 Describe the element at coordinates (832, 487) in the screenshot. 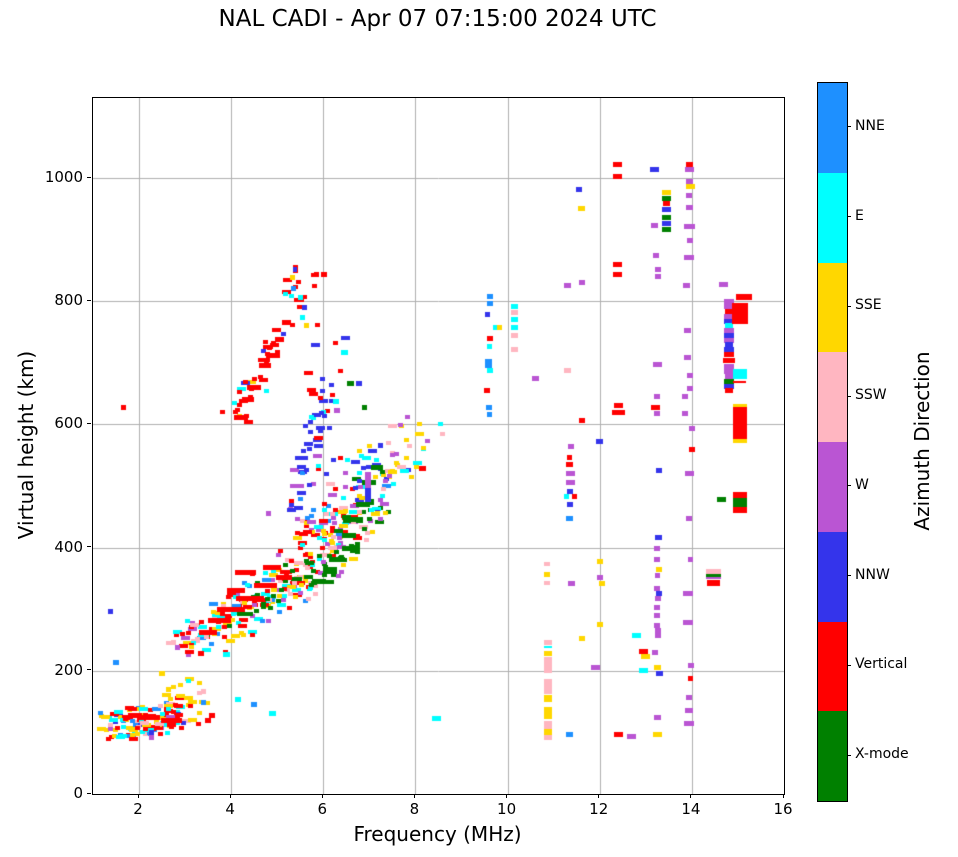

I see `colorbar-segment-w` at that location.